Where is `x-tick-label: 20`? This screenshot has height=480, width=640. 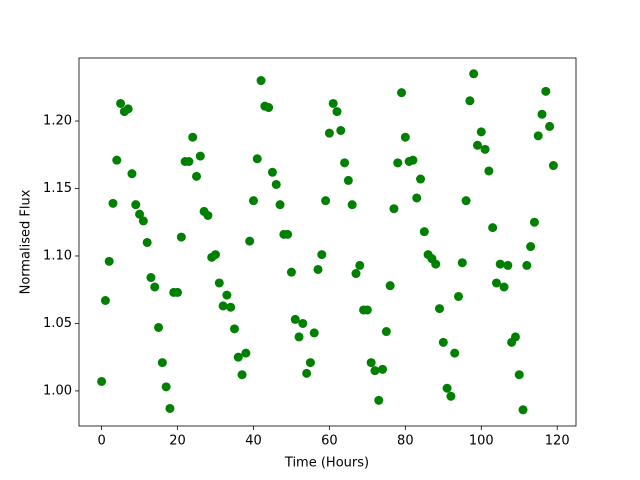
x-tick-label: 20 is located at coordinates (177, 441).